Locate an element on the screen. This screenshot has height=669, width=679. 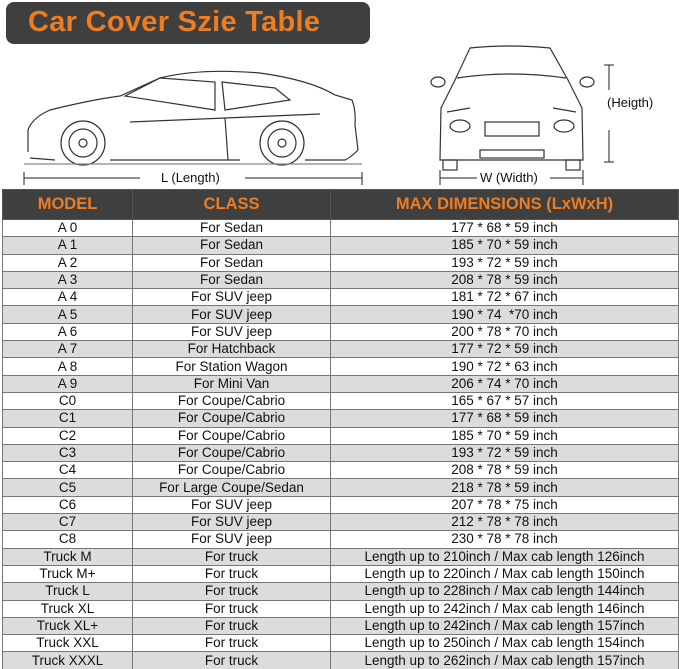
table-row: C7 For SUV jeep 212 * 78 * 78 inch is located at coordinates (340, 522).